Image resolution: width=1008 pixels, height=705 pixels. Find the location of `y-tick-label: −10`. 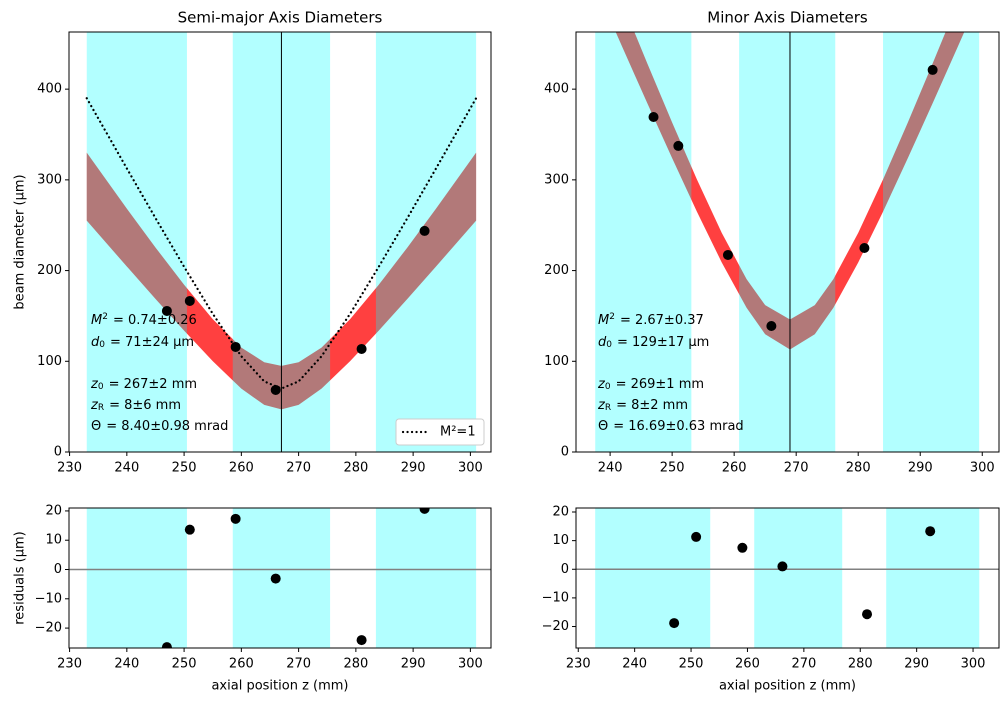

y-tick-label: −10 is located at coordinates (48, 598).